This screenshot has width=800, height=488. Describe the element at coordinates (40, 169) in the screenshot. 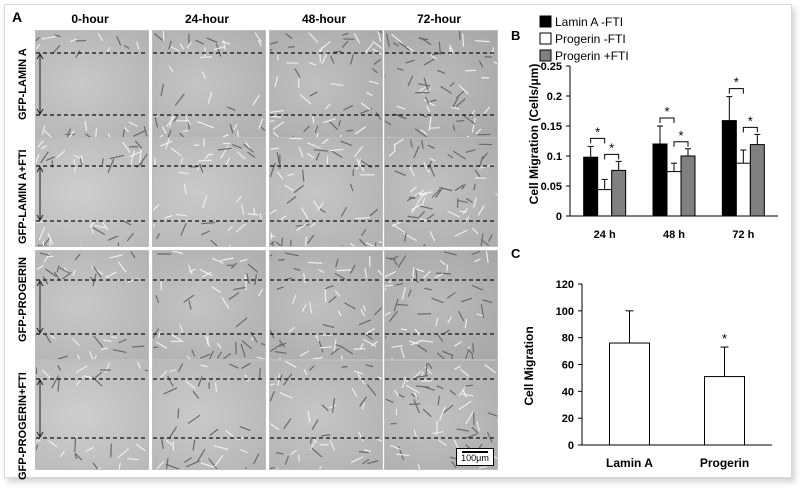

I see `arrowhead-up` at that location.